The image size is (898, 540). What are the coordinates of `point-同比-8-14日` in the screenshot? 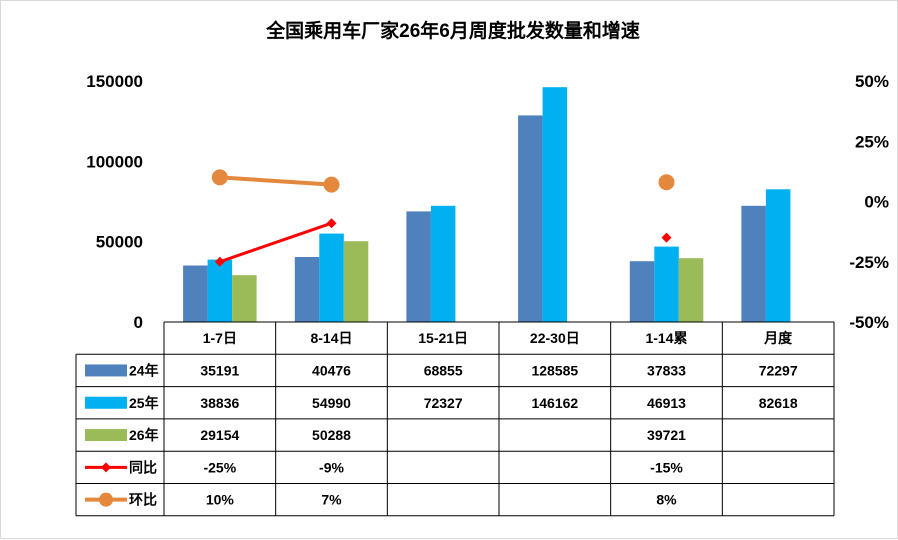 It's located at (331, 223).